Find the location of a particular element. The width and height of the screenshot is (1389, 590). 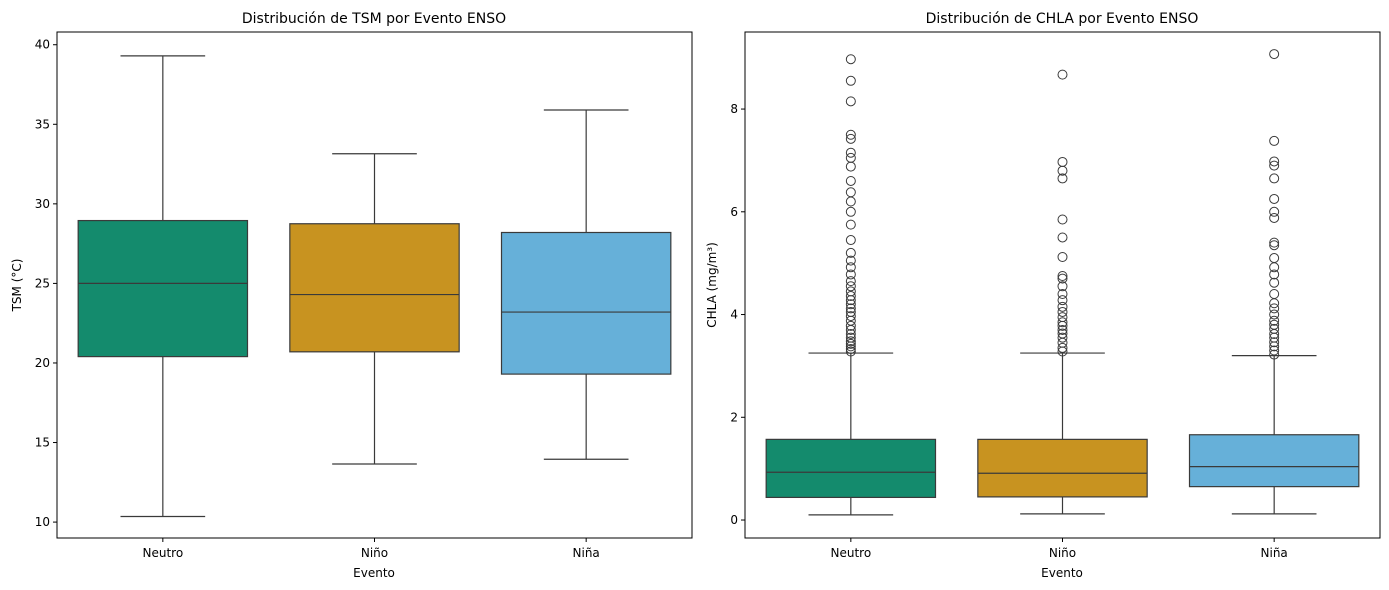

chla-x-tick-label: Niña is located at coordinates (1274, 553).